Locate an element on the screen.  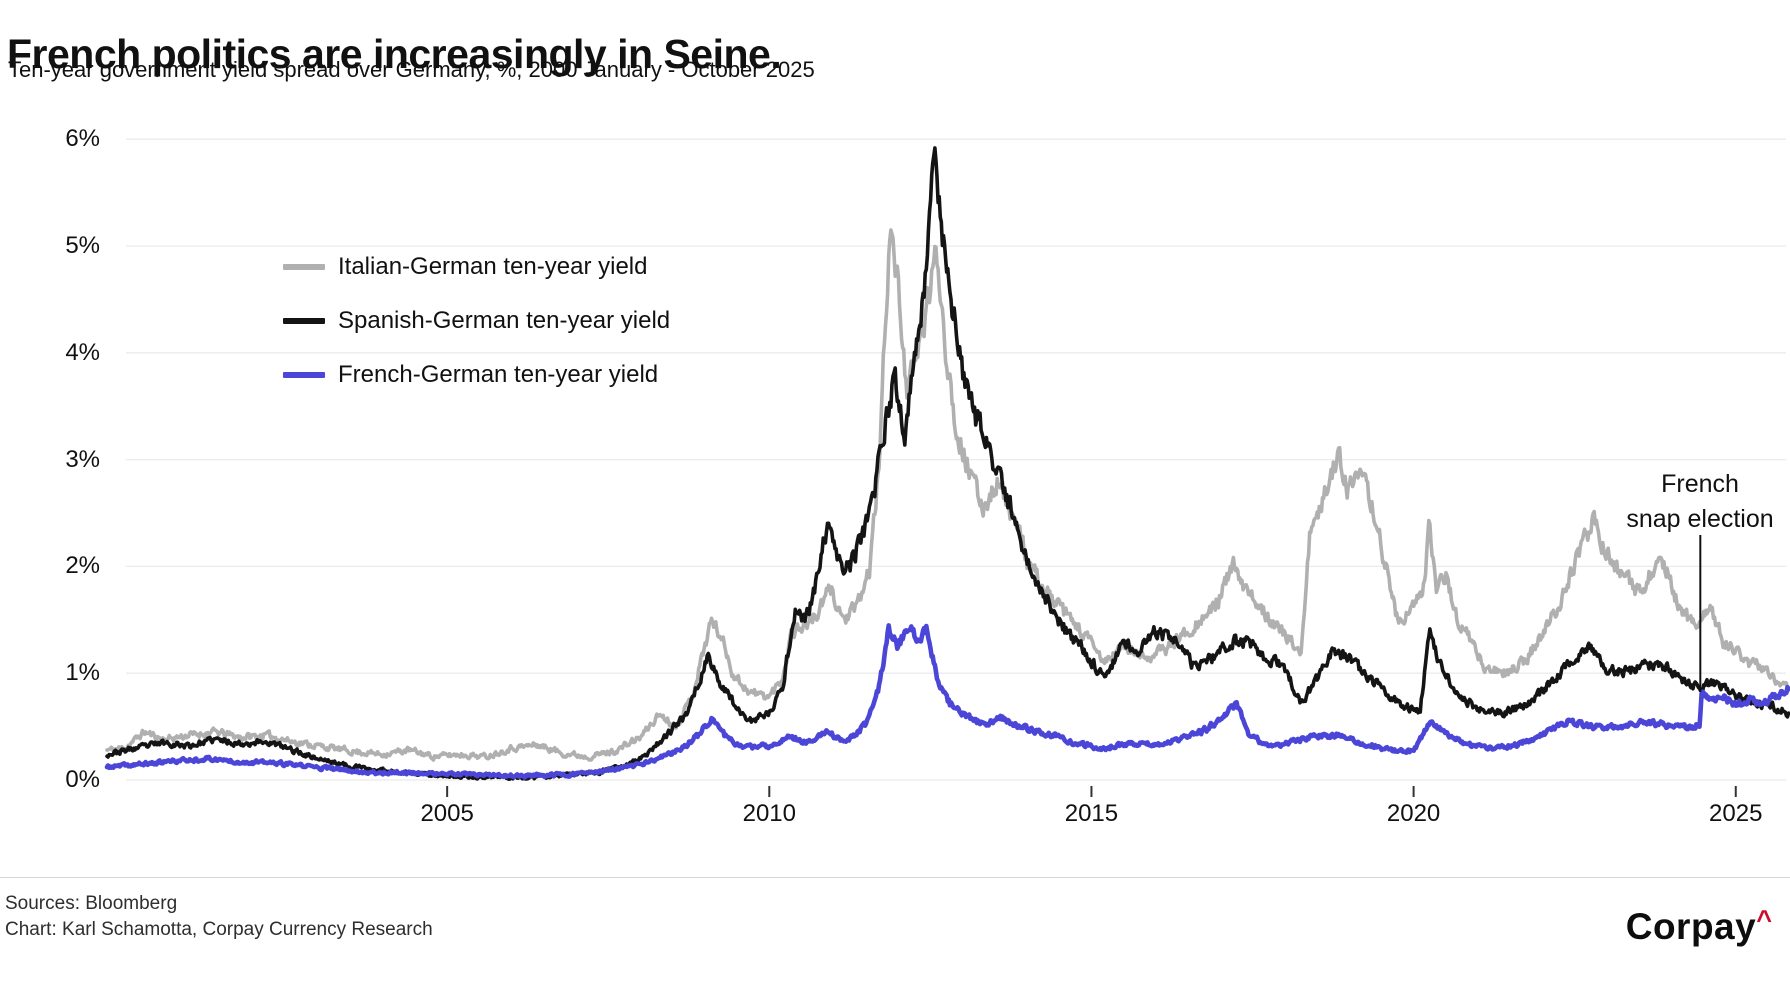
x-axis-label-2025: 2025 is located at coordinates (1736, 813).